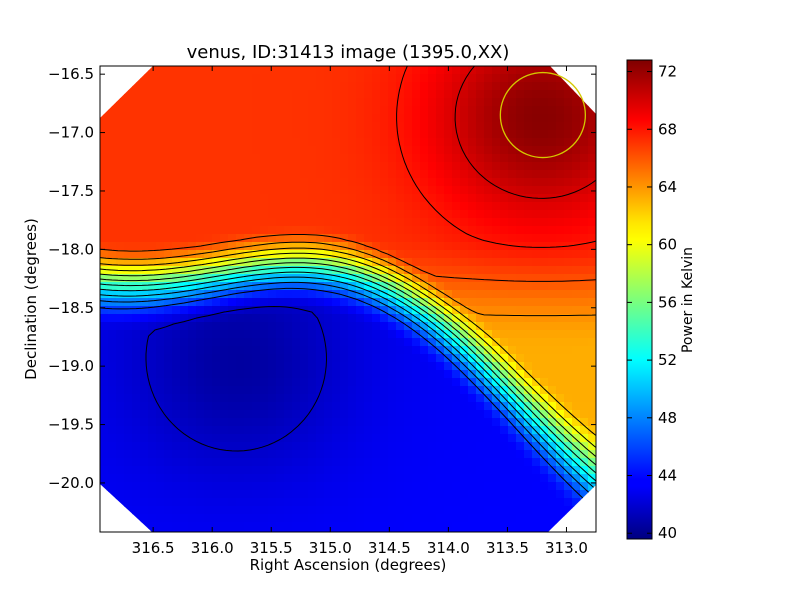  Describe the element at coordinates (448, 548) in the screenshot. I see `x-tick-label: 314.0` at that location.